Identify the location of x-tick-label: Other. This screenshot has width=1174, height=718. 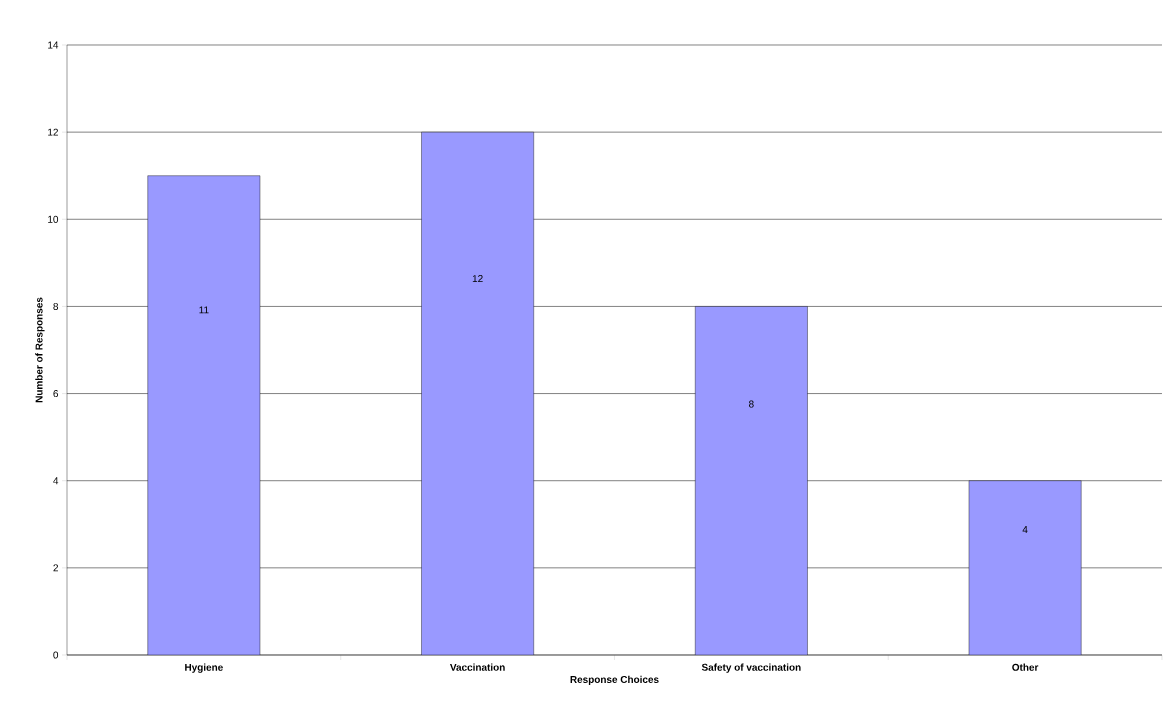
(1025, 667).